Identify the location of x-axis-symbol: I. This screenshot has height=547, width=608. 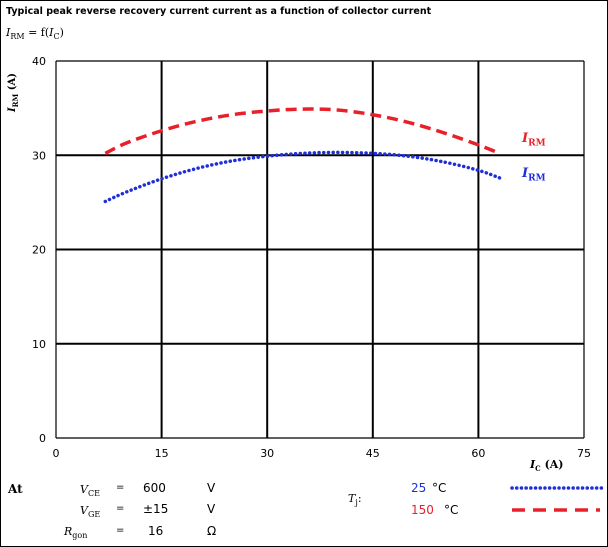
(533, 464).